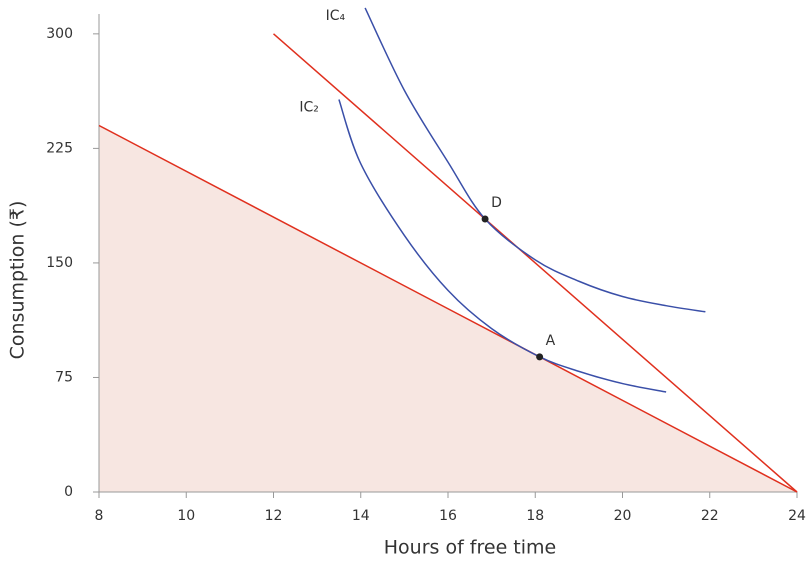 The image size is (810, 567). Describe the element at coordinates (710, 516) in the screenshot. I see `x-tick-label: 22` at that location.